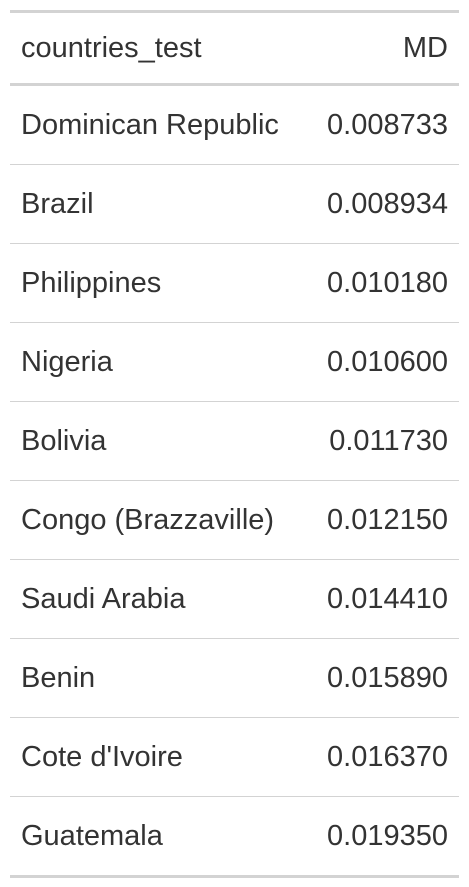 This screenshot has width=469, height=887. Describe the element at coordinates (383, 48) in the screenshot. I see `column-header-md: MD` at that location.